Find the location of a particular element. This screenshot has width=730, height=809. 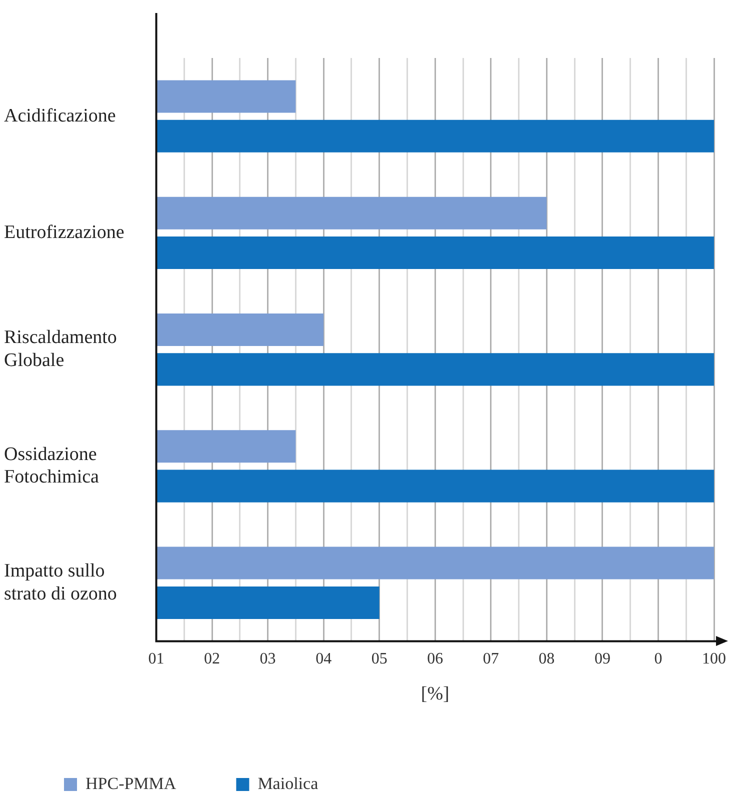

text: 03 is located at coordinates (268, 659).